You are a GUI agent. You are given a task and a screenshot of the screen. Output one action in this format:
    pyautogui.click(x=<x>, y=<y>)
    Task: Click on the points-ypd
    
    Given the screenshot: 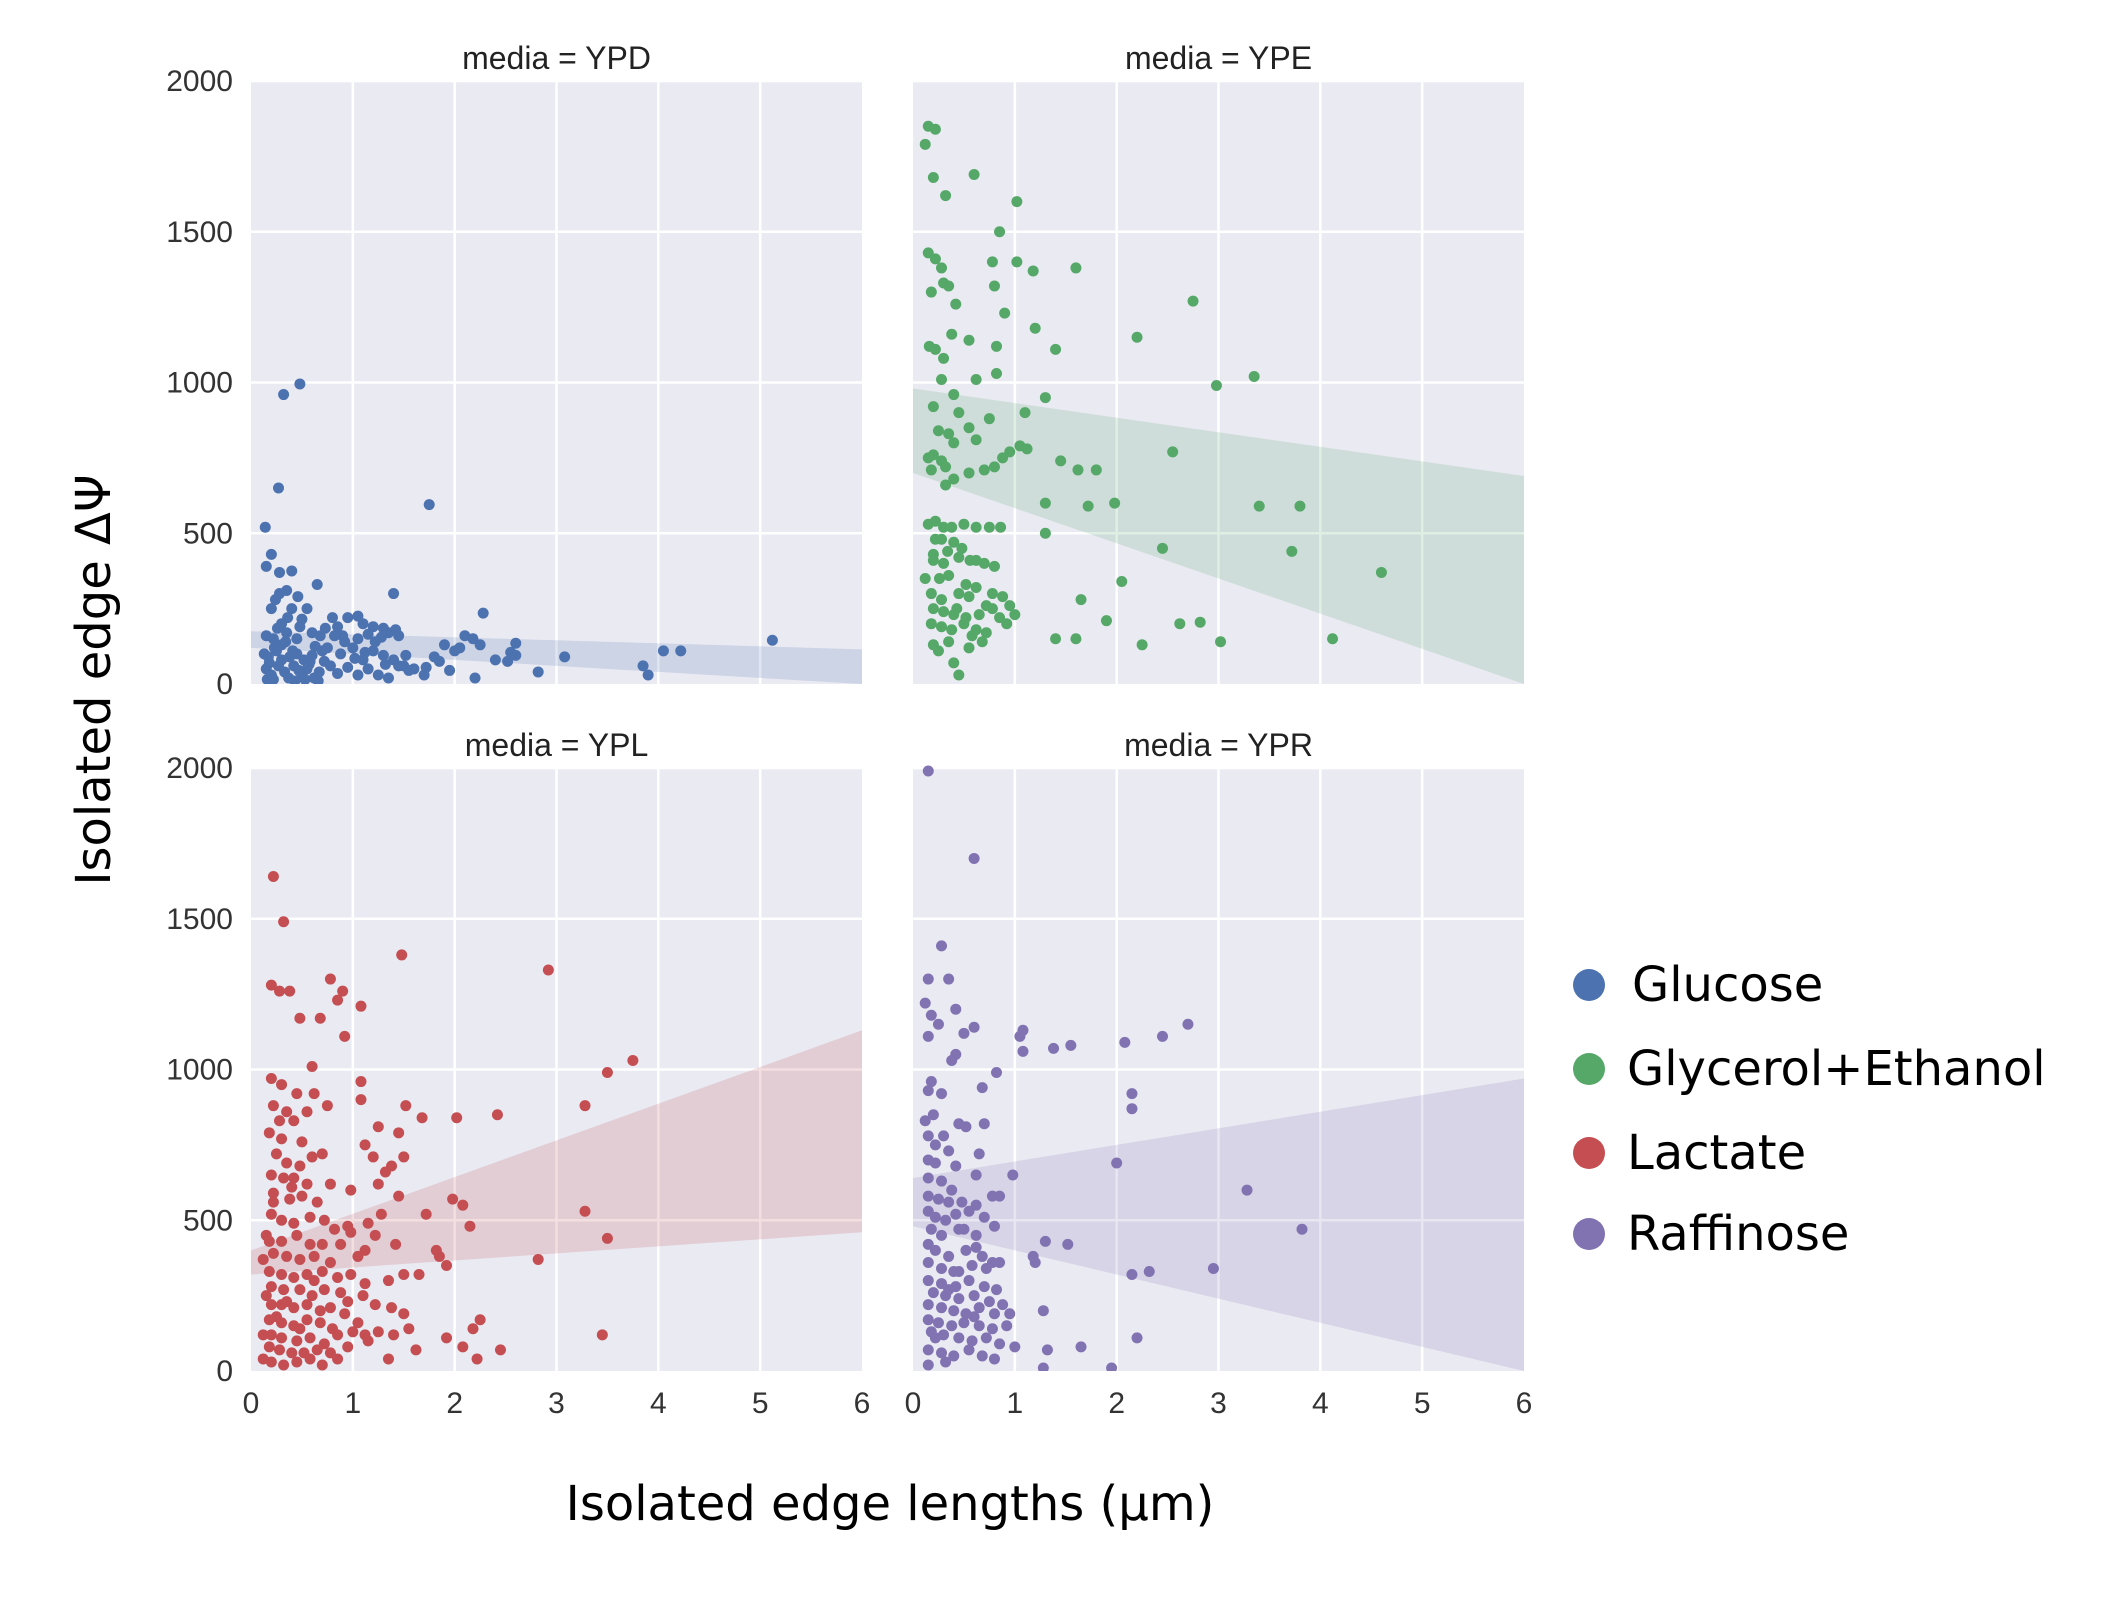 What is the action you would take?
    pyautogui.click(x=518, y=531)
    